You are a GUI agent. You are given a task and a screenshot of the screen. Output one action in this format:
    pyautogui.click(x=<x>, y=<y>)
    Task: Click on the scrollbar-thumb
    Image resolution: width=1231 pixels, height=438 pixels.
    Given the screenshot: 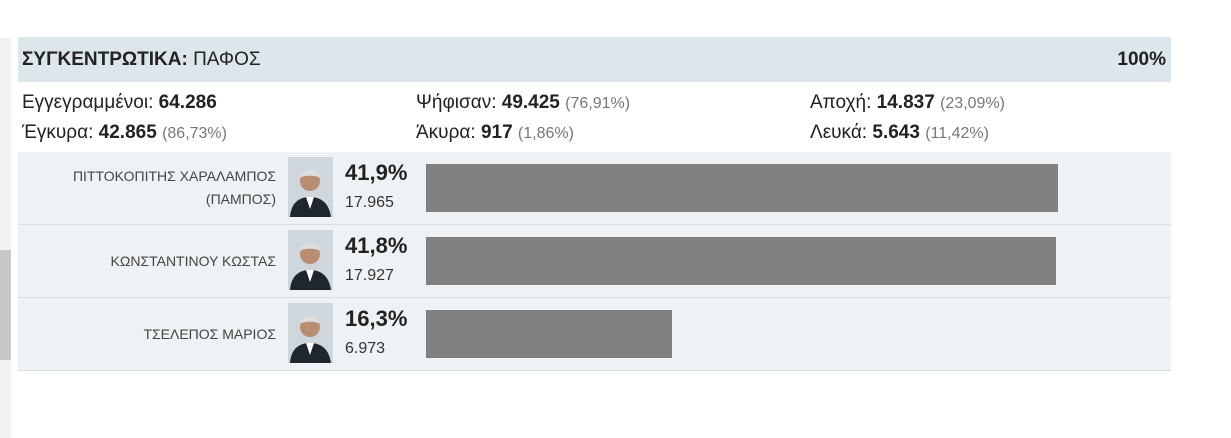 What is the action you would take?
    pyautogui.click(x=5, y=305)
    